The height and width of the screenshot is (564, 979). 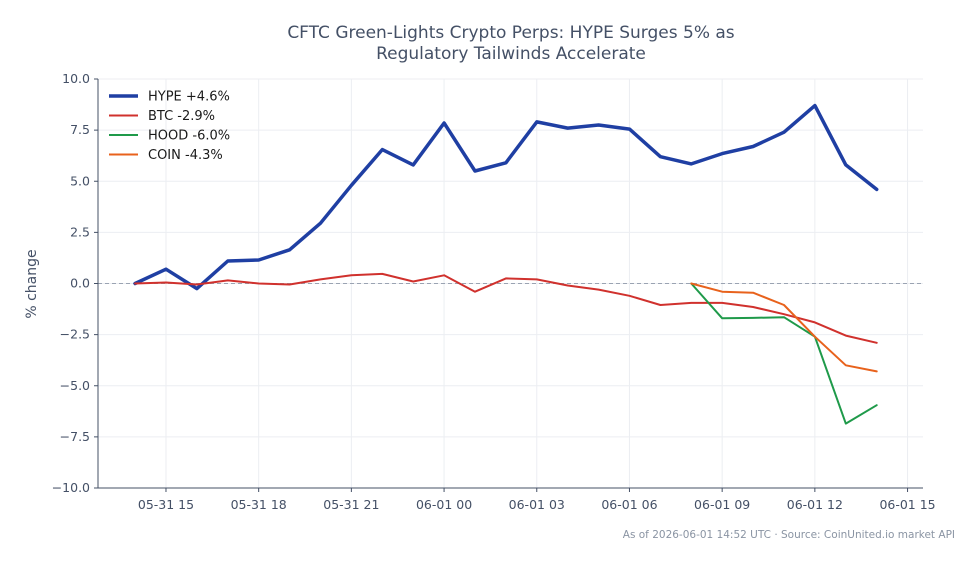 What do you see at coordinates (537, 504) in the screenshot?
I see `x-tick-label-4: 06-01 03` at bounding box center [537, 504].